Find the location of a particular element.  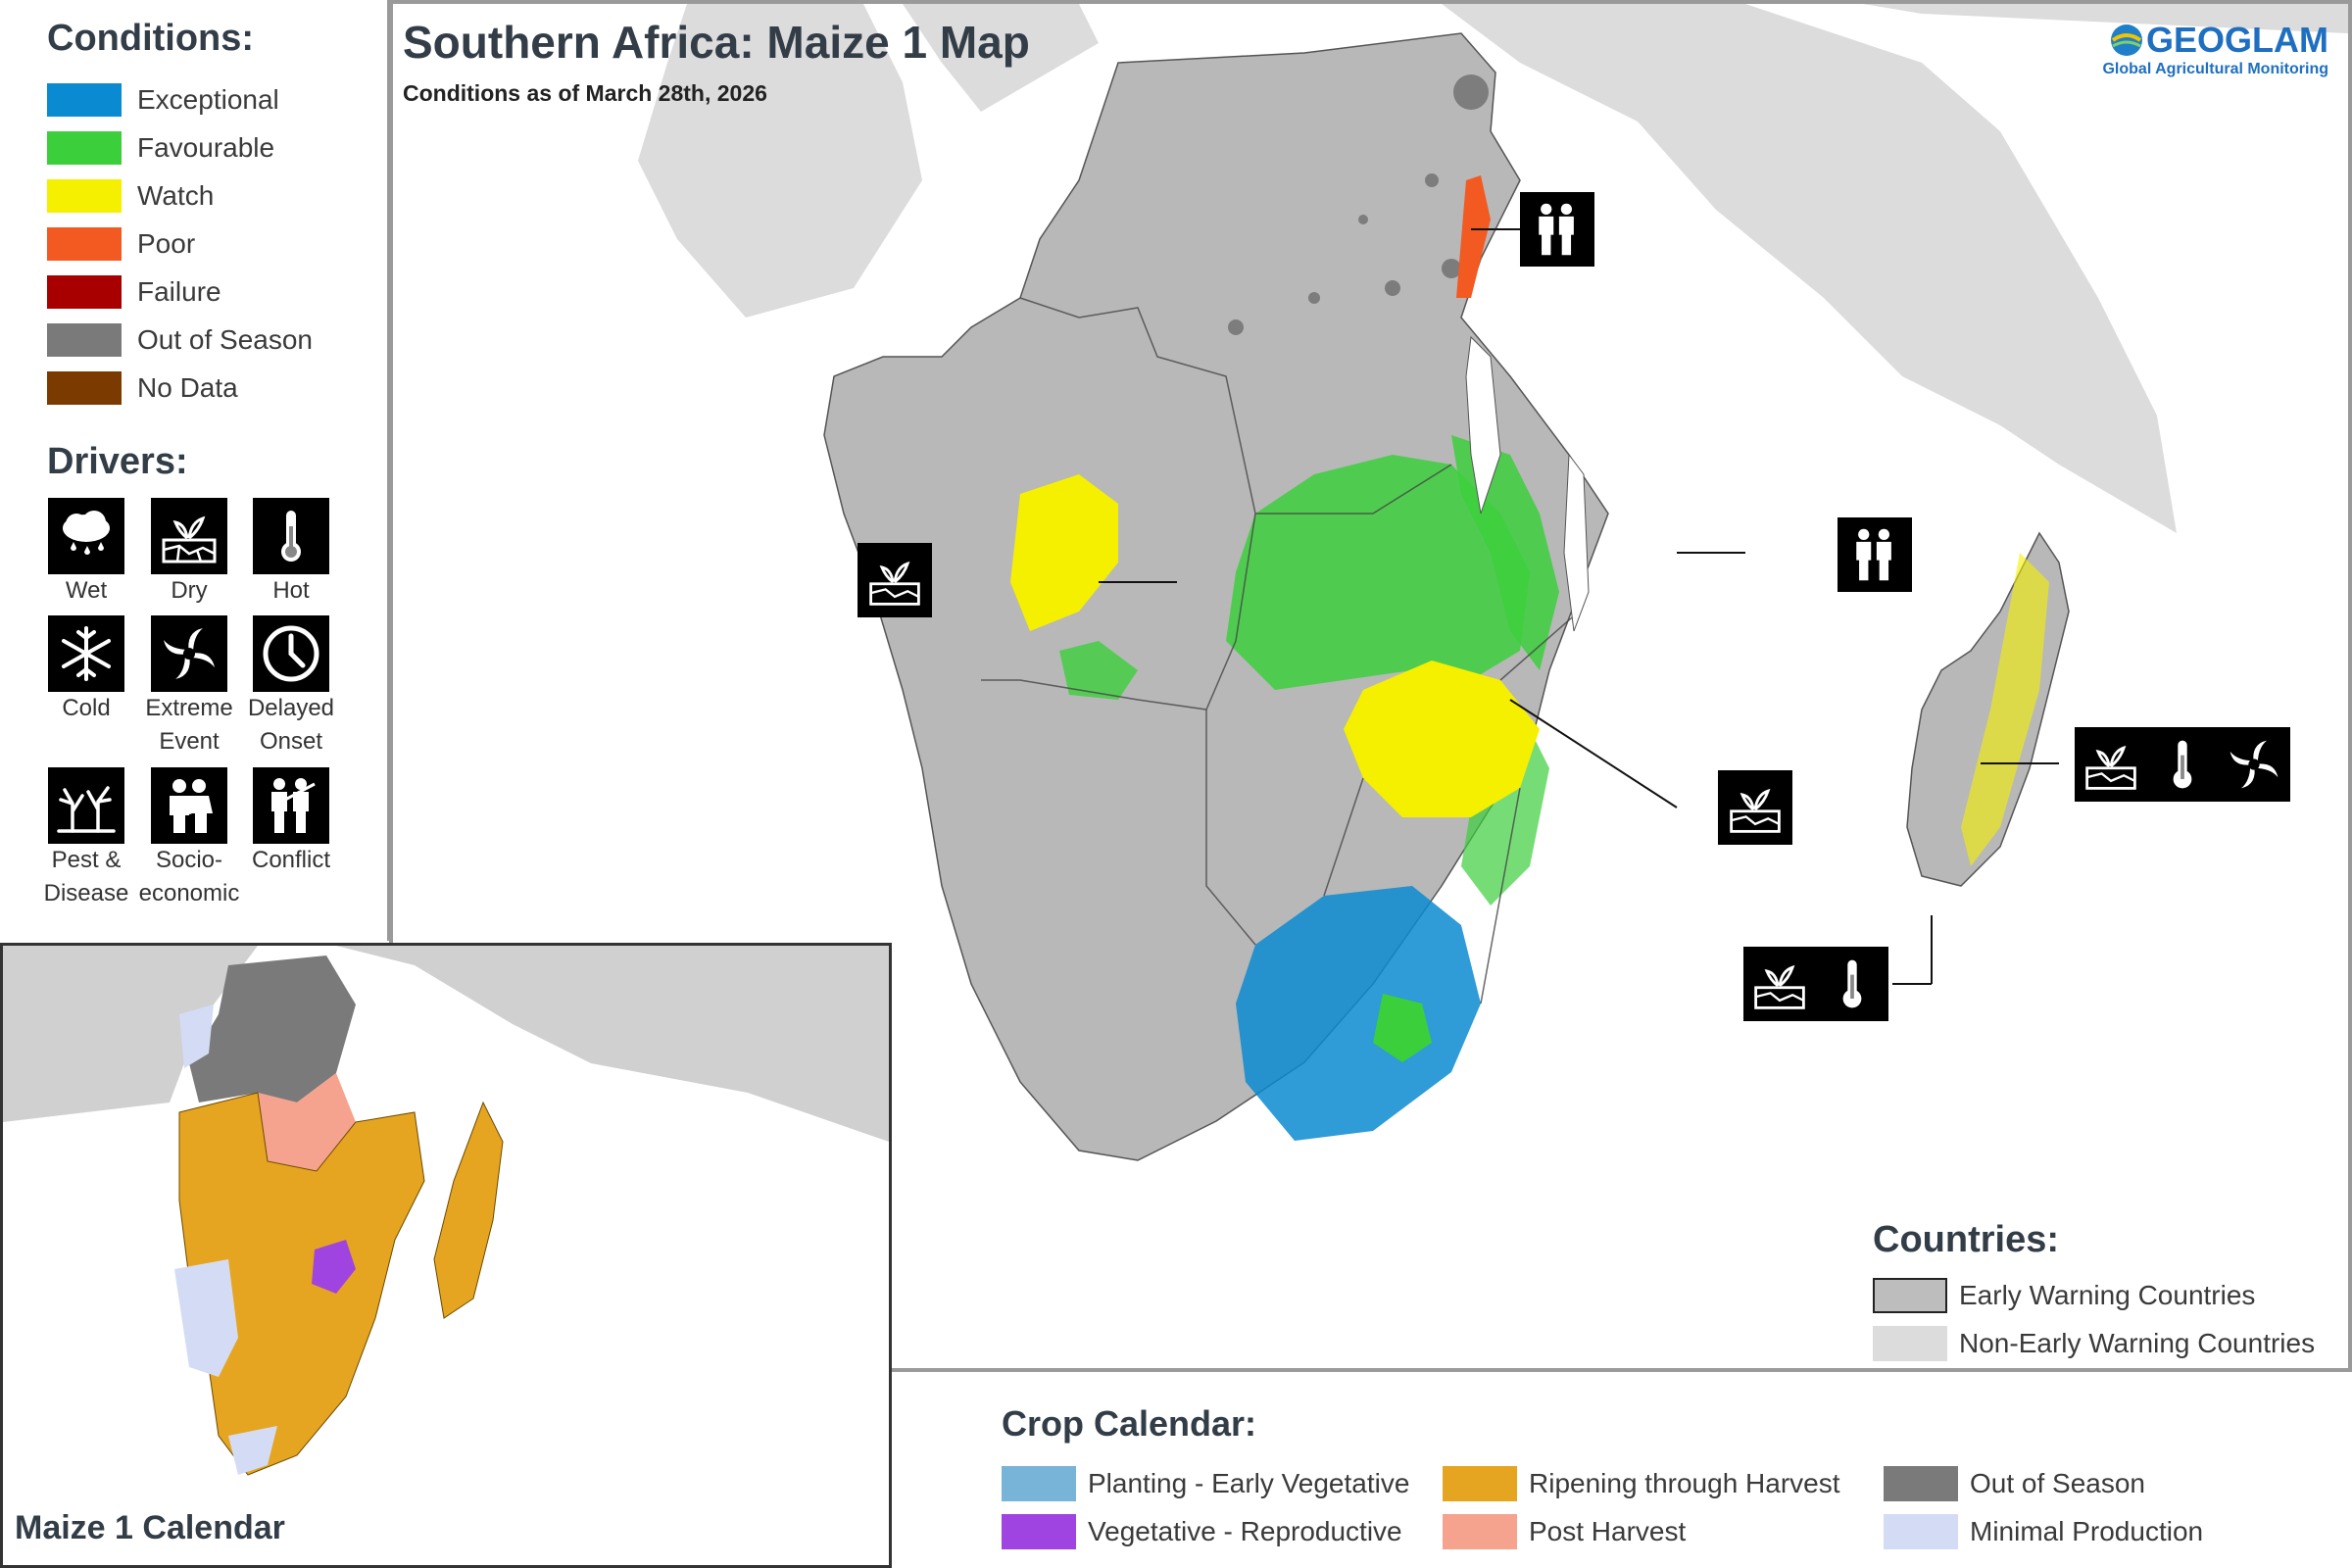

driver-socio-economic: Socio-economic is located at coordinates (189, 838).